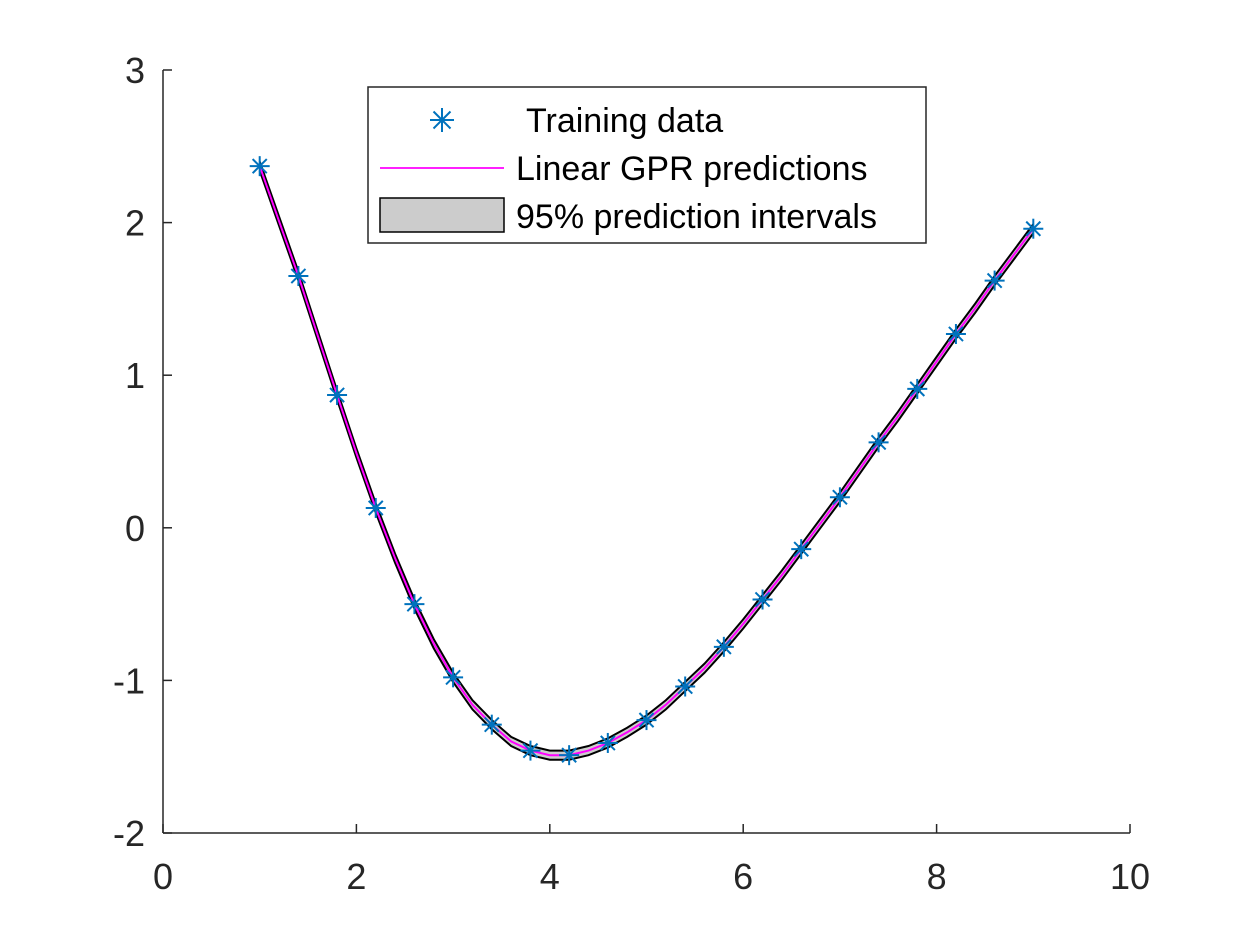 This screenshot has width=1250, height=938. I want to click on y-tick-label: -1, so click(129, 680).